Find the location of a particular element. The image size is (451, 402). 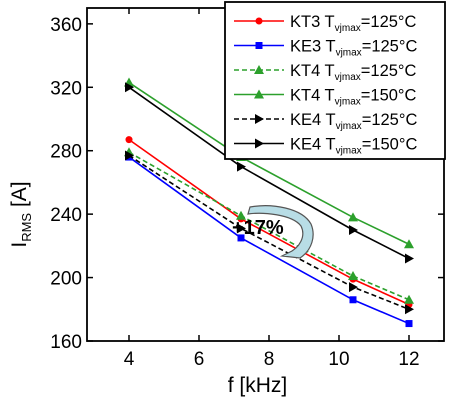

legend-series-name: KE3 is located at coordinates (305, 47).